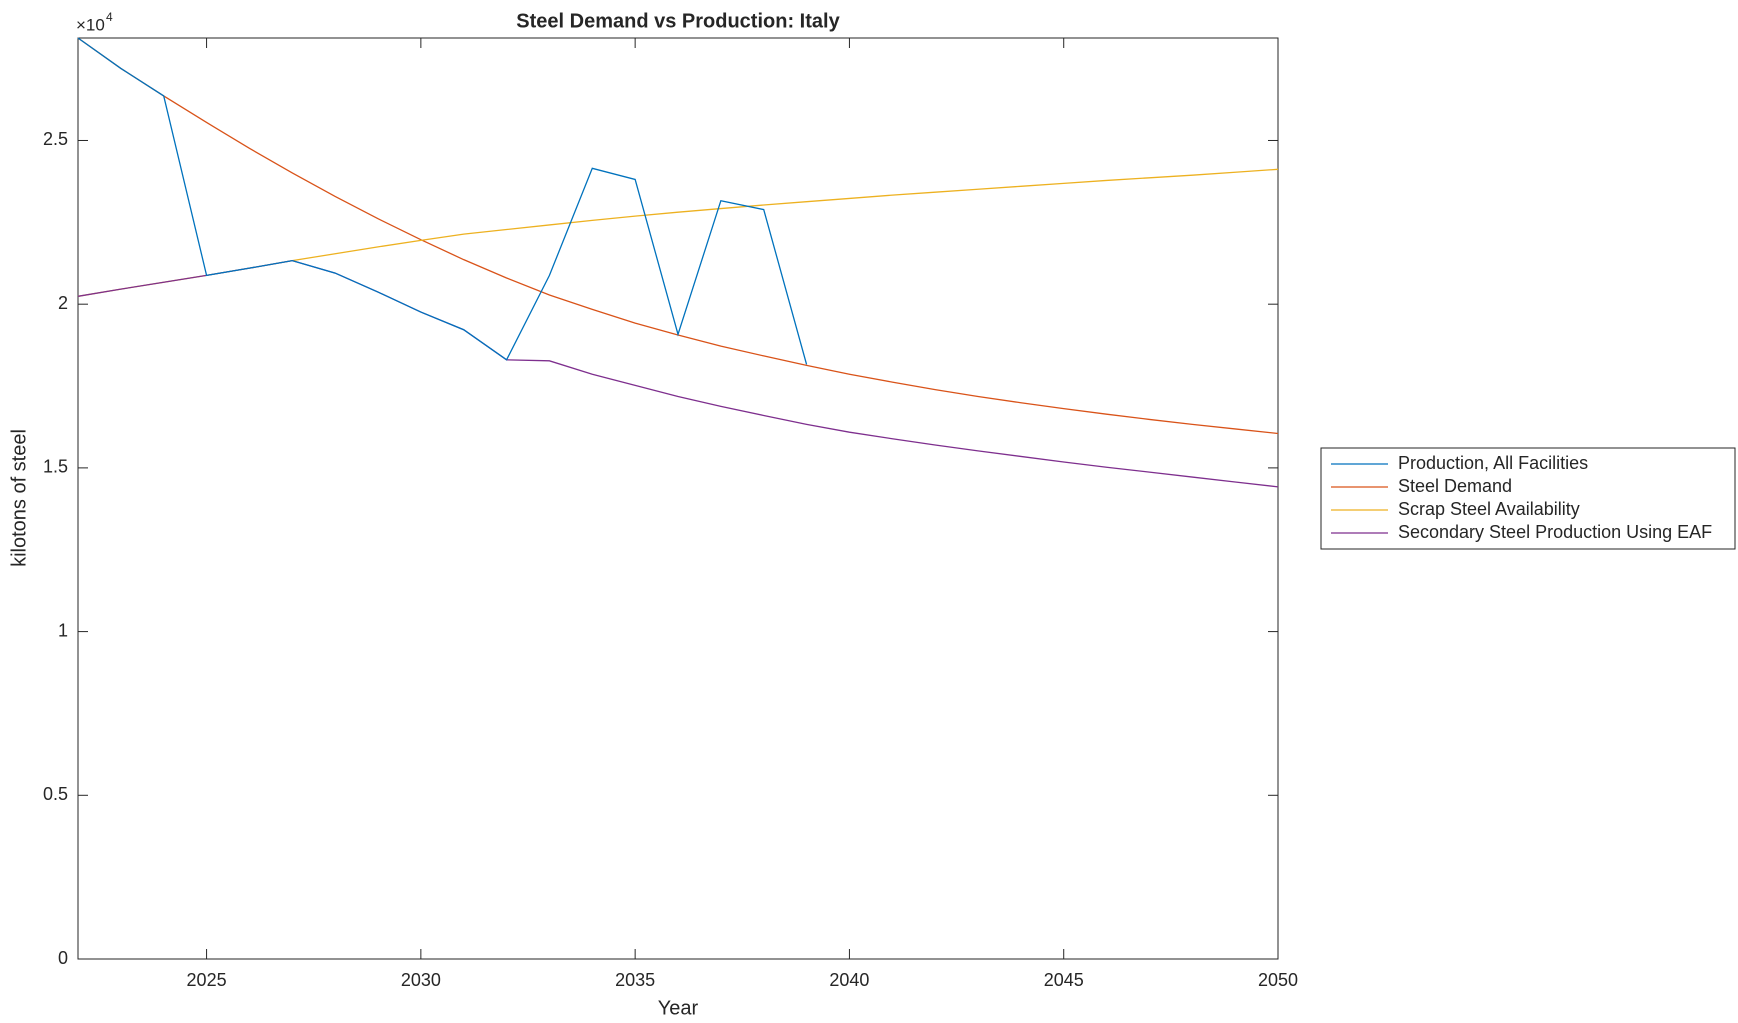 This screenshot has width=1738, height=1023. I want to click on y-axis-label: kilotons of steel, so click(19, 498).